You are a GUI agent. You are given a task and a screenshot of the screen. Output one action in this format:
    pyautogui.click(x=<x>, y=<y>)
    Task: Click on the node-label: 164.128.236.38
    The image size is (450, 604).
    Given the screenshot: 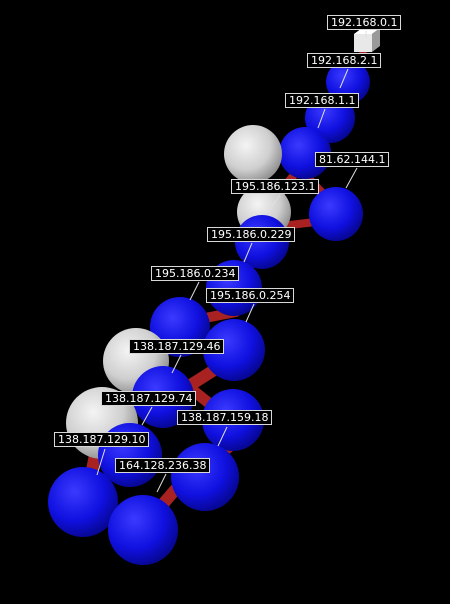 What is the action you would take?
    pyautogui.click(x=163, y=465)
    